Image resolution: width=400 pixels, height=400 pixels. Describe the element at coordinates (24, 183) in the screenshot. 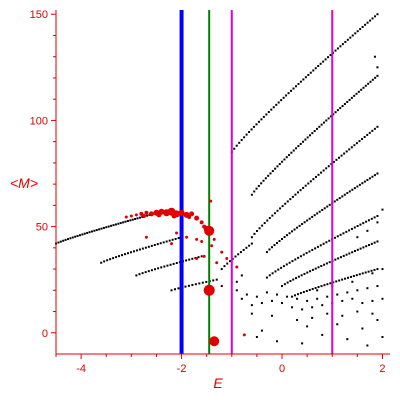

I see `y-axis-title: <M>` at that location.